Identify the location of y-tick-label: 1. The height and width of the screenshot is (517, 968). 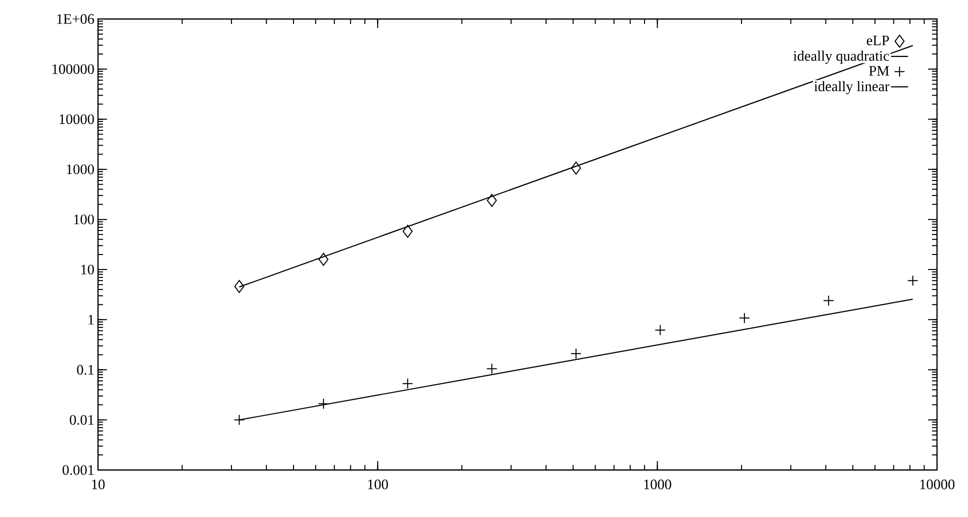
(91, 319).